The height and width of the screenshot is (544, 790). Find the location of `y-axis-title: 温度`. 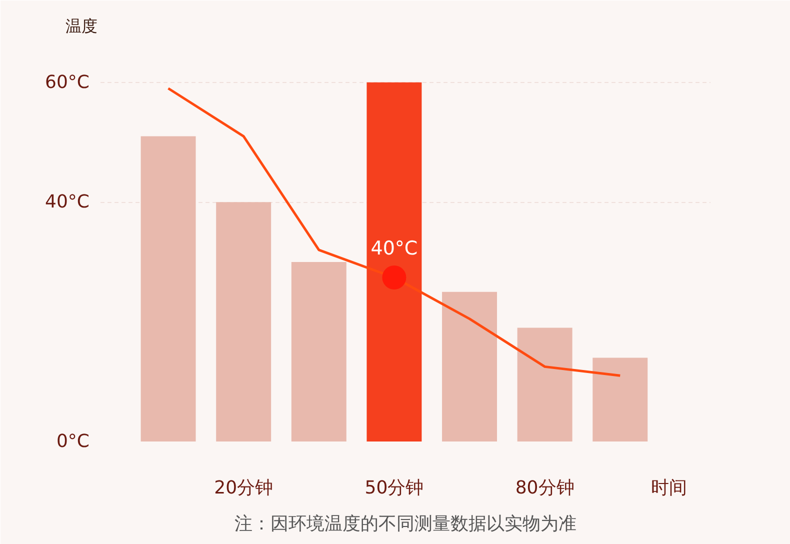

y-axis-title: 温度 is located at coordinates (82, 26).